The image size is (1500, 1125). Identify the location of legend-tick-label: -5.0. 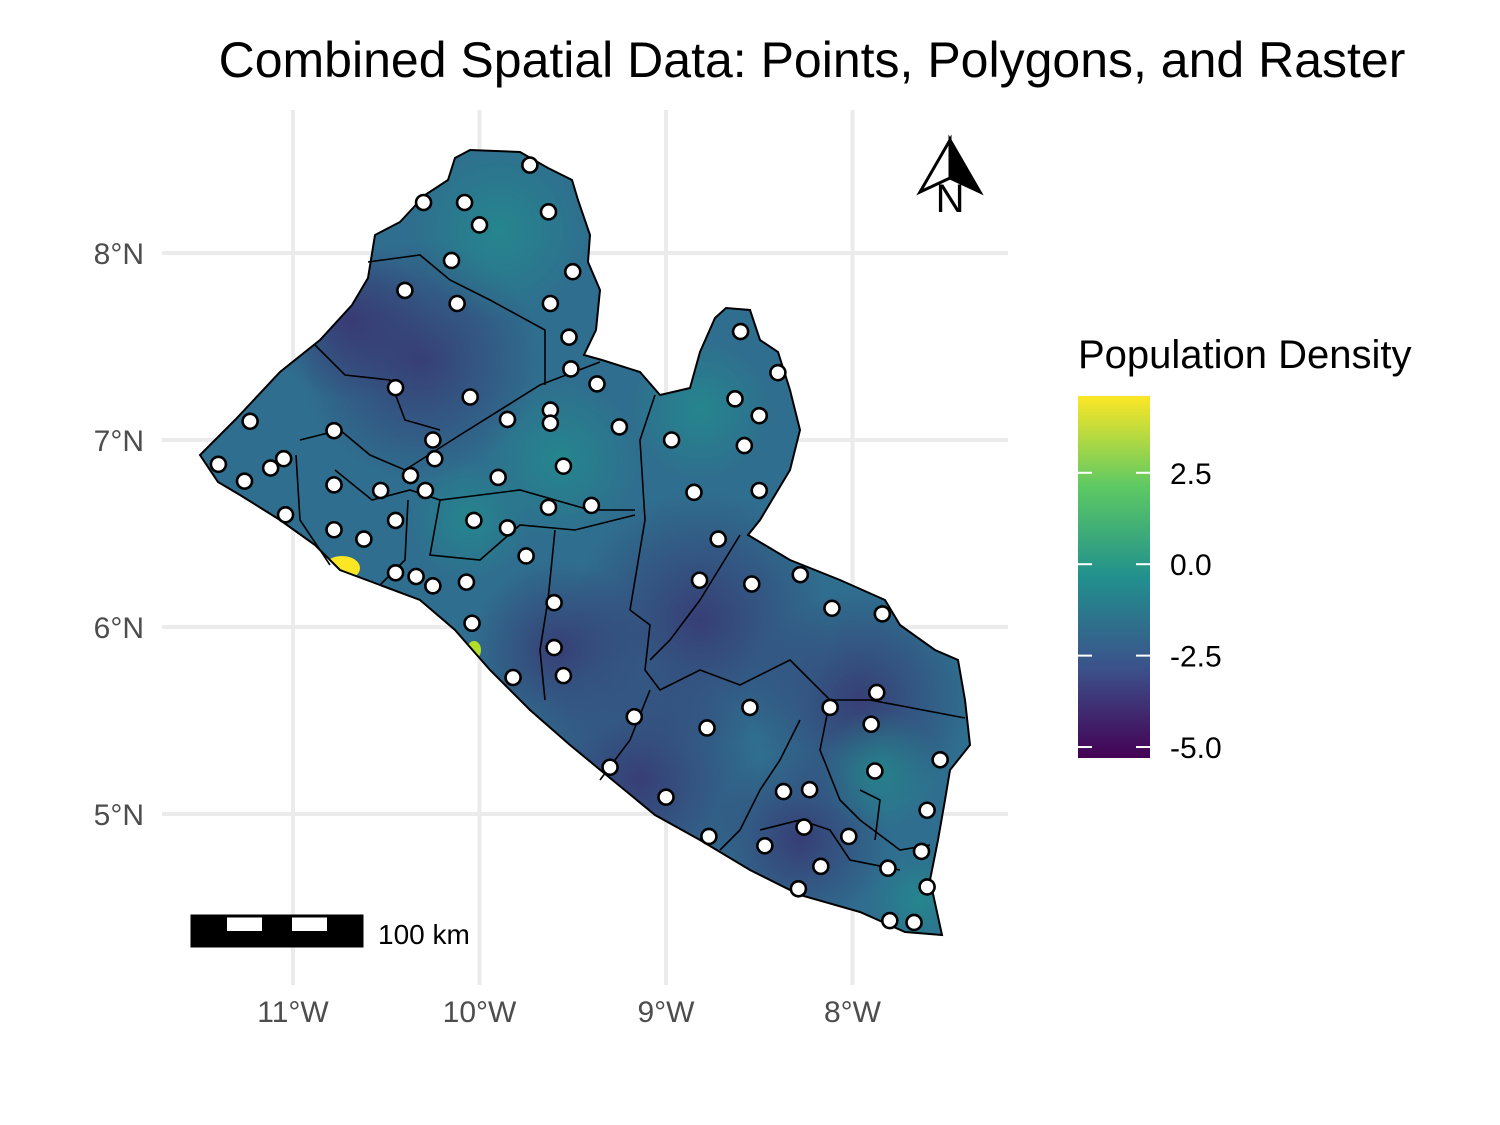
(1196, 748).